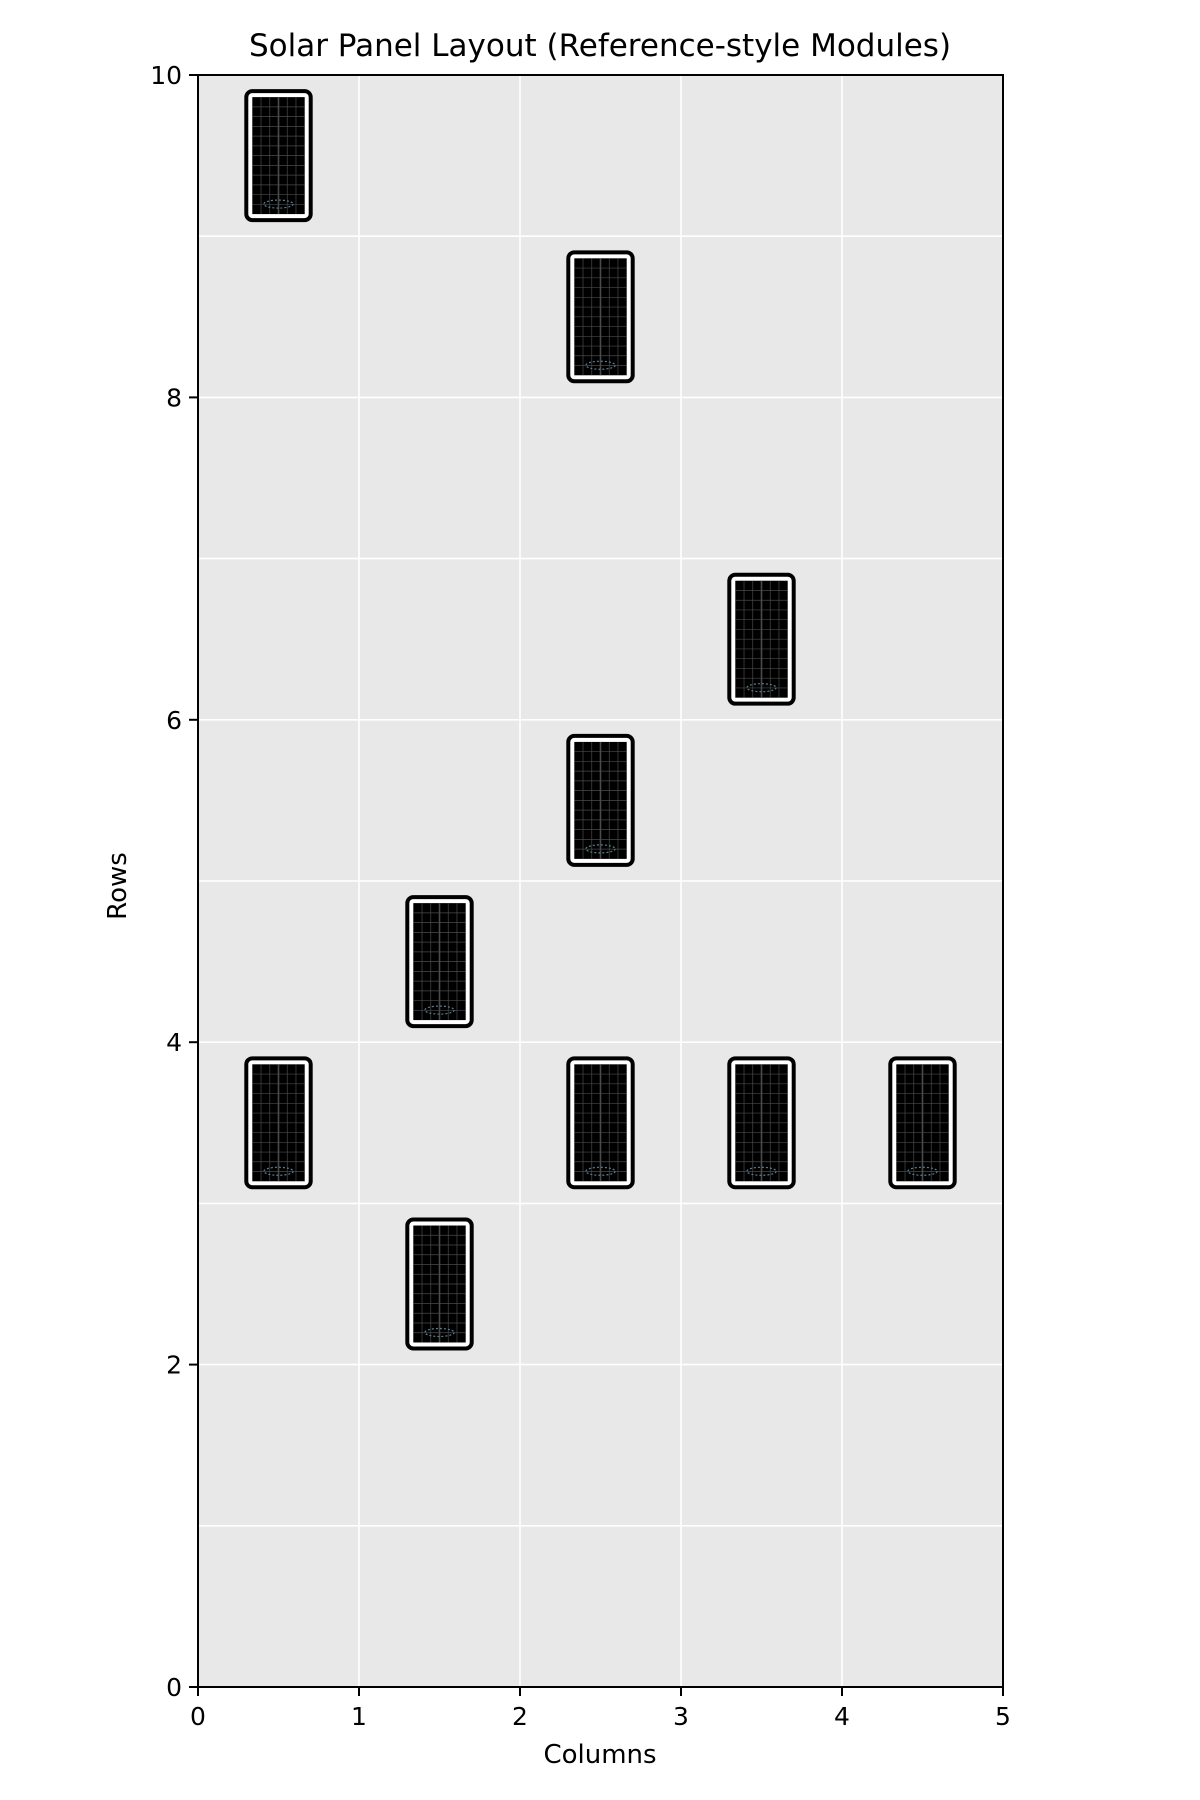 This screenshot has width=1200, height=1800. Describe the element at coordinates (174, 720) in the screenshot. I see `y-tick-label: 6` at that location.